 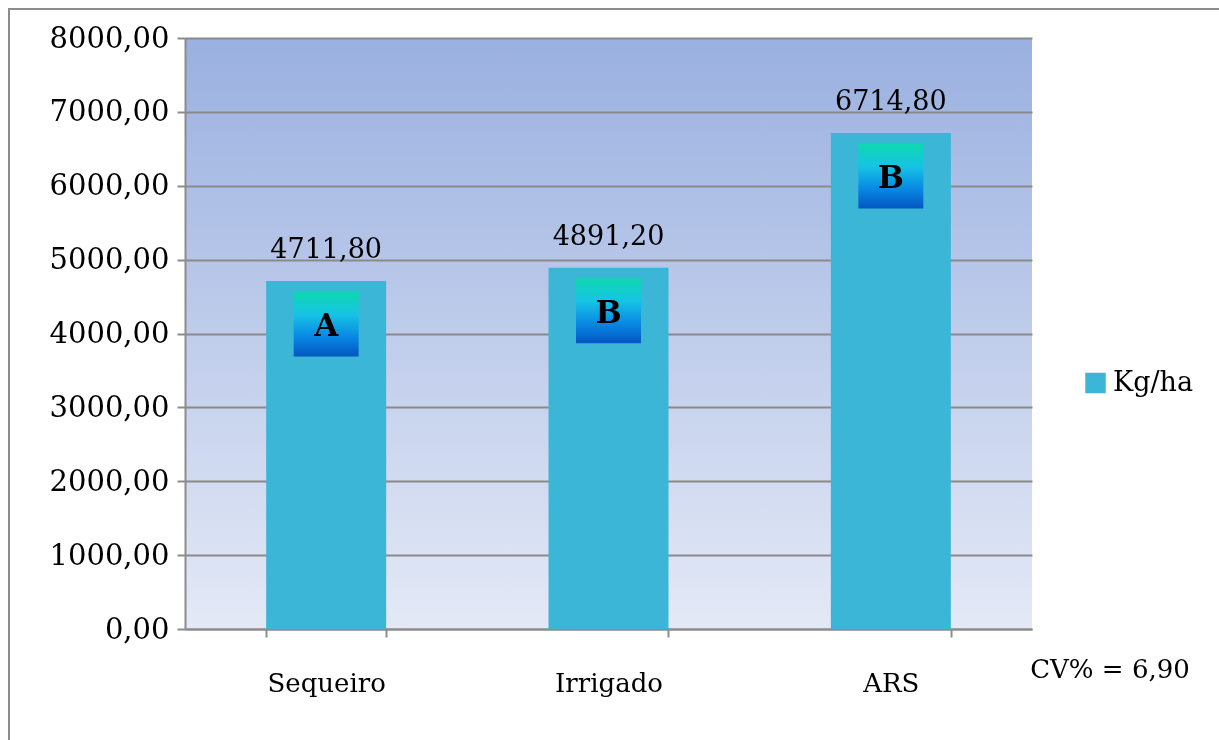 I want to click on legend-label: Kg/ha, so click(x=1153, y=381).